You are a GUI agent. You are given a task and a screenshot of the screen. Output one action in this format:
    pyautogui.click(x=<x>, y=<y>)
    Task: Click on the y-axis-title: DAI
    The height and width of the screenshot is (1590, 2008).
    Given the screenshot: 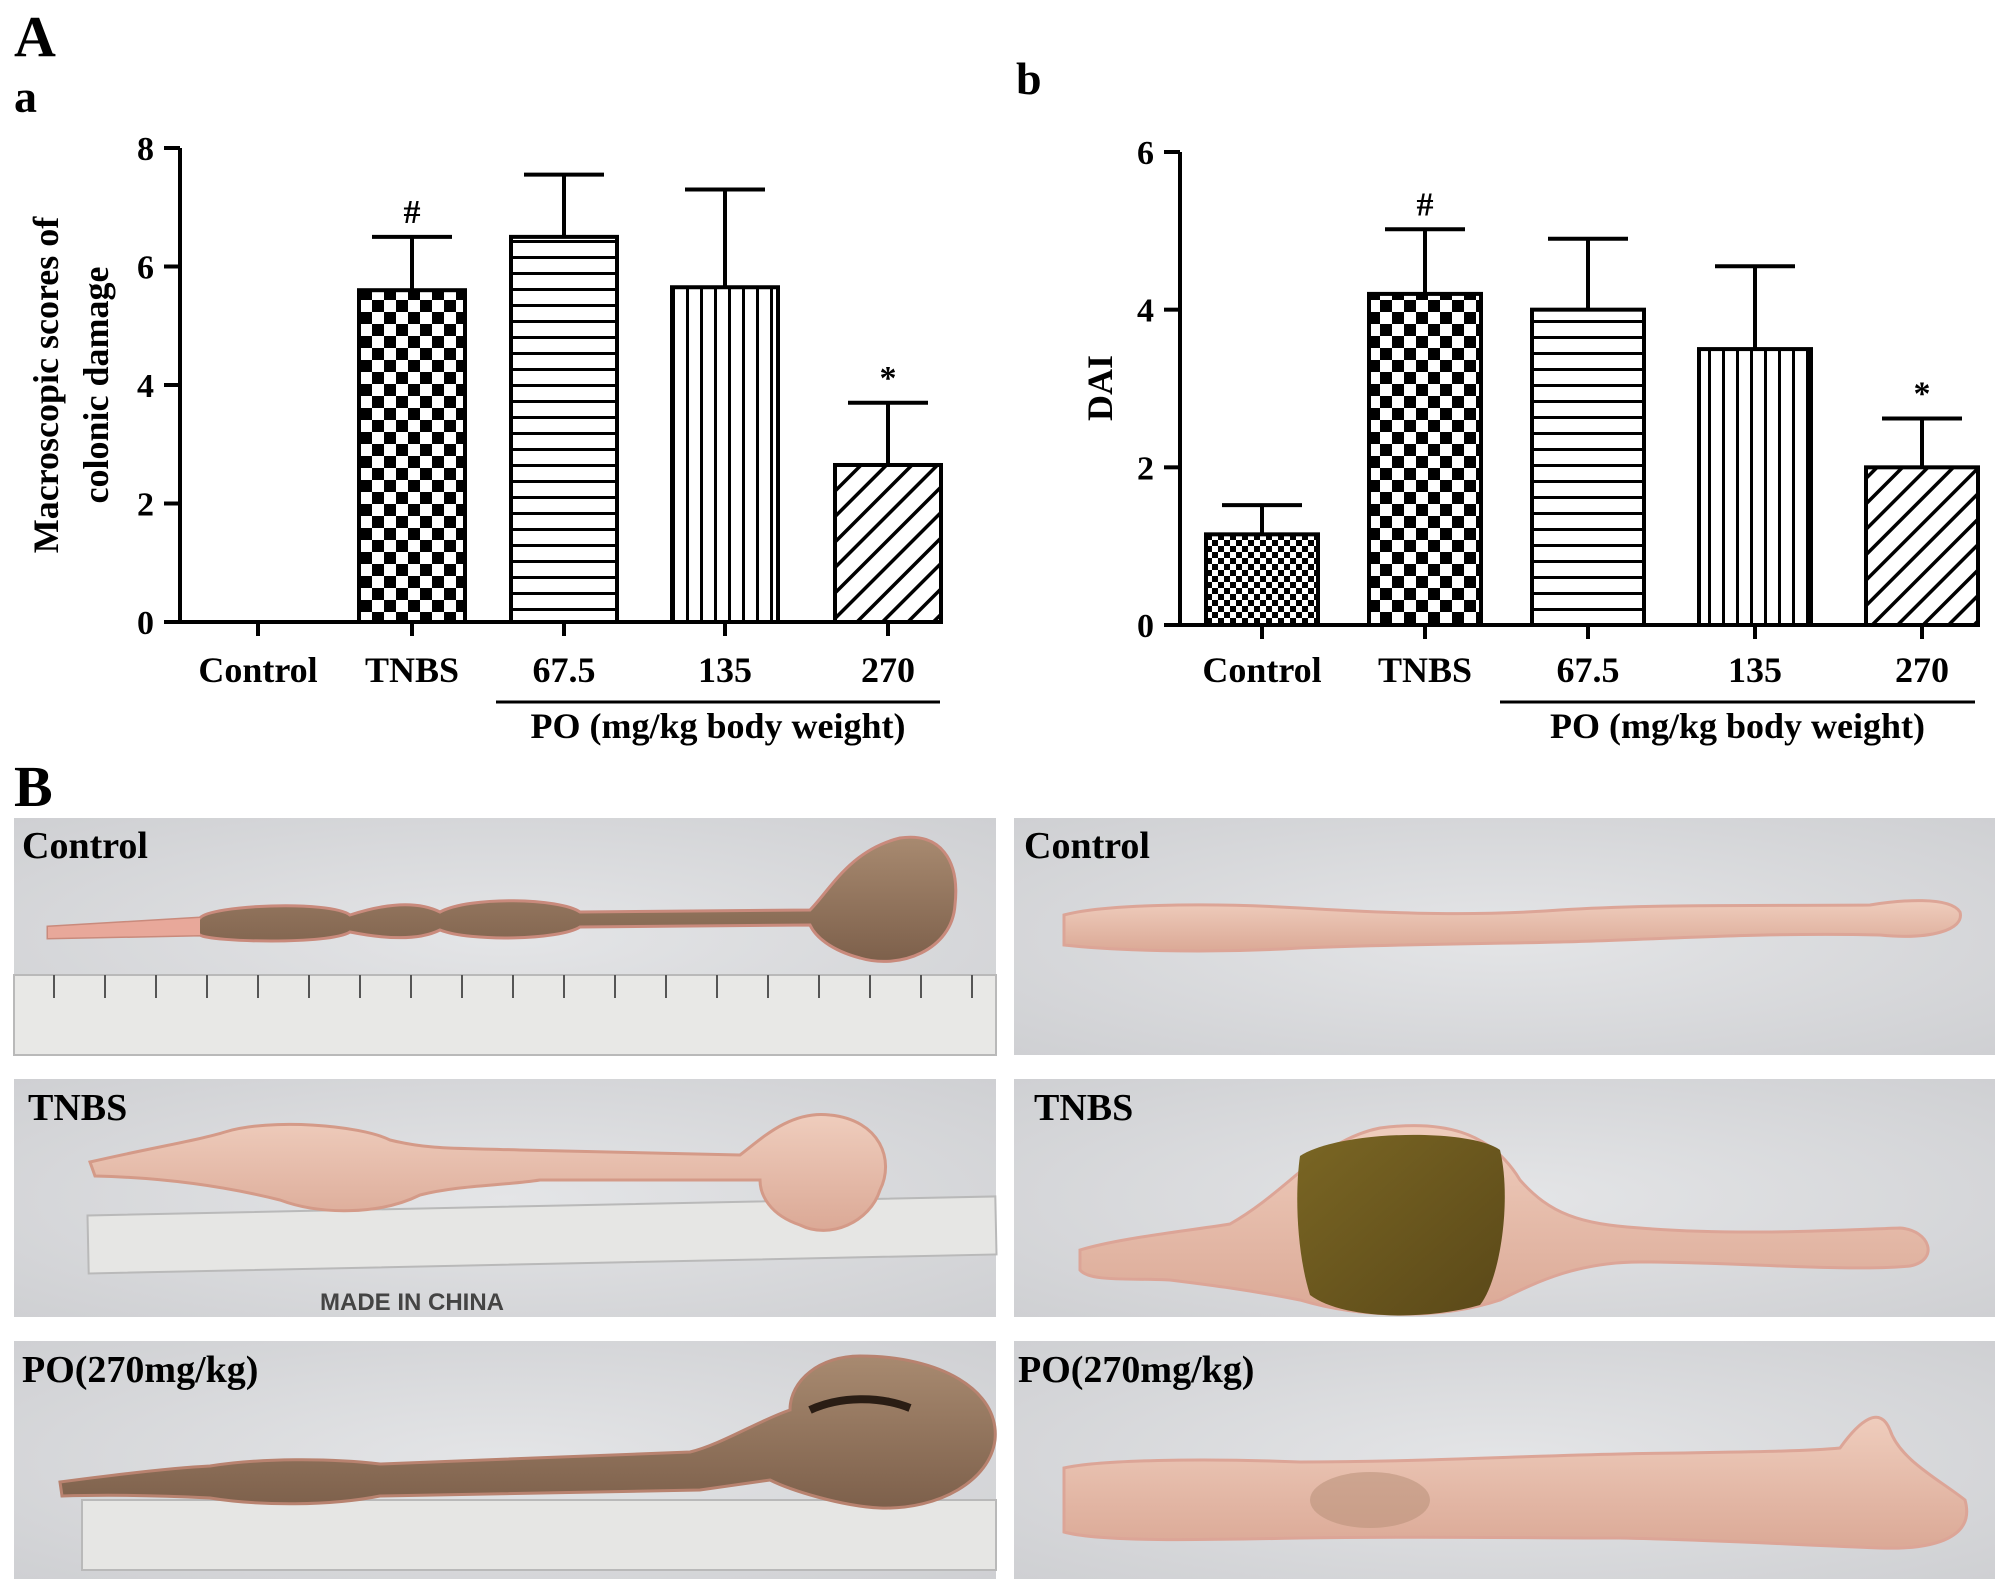 What is the action you would take?
    pyautogui.click(x=1100, y=388)
    